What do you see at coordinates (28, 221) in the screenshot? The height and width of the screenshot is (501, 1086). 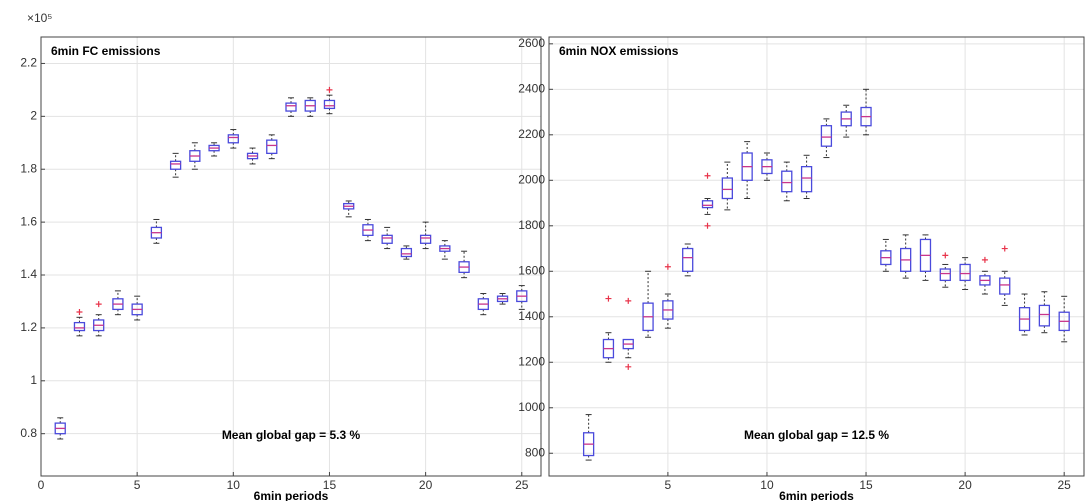 I see `y-tick-label: 1.6` at bounding box center [28, 221].